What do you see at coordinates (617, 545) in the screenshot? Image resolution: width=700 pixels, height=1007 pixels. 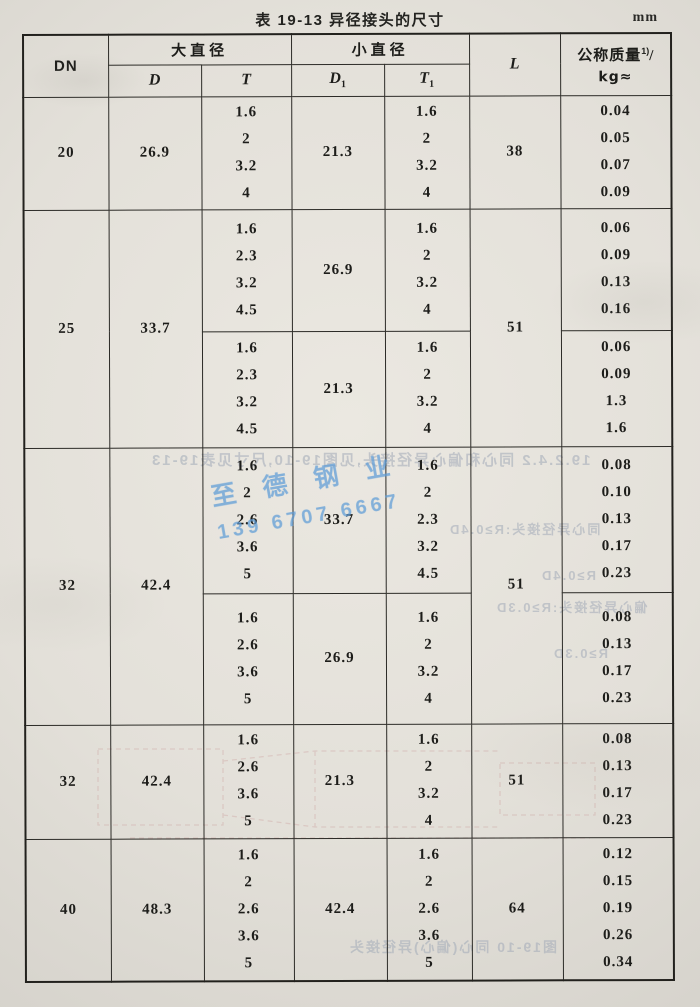 I see `stack-value: 0.17` at bounding box center [617, 545].